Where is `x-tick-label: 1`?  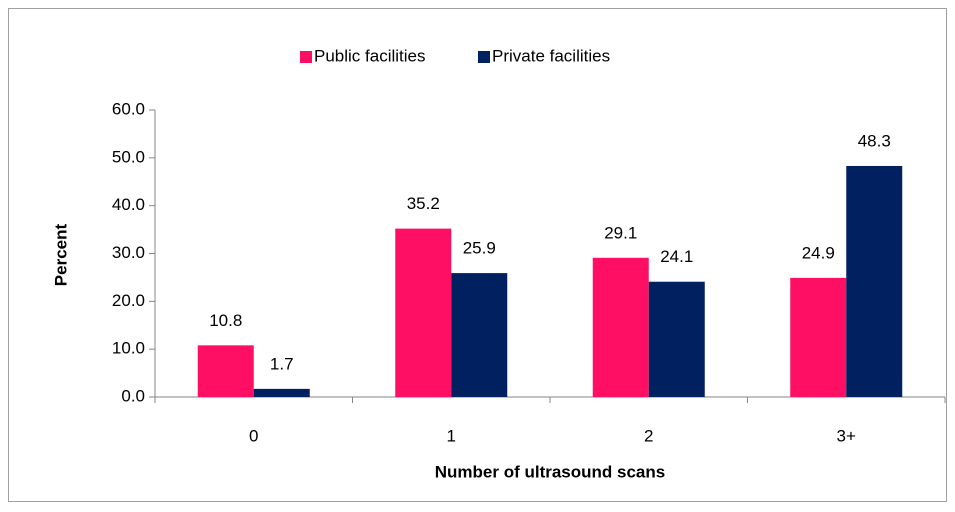
x-tick-label: 1 is located at coordinates (451, 435).